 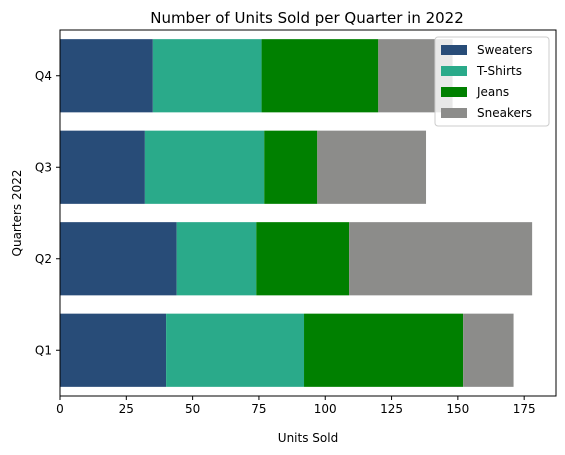 What do you see at coordinates (308, 438) in the screenshot?
I see `x-axis-label: Units Sold` at bounding box center [308, 438].